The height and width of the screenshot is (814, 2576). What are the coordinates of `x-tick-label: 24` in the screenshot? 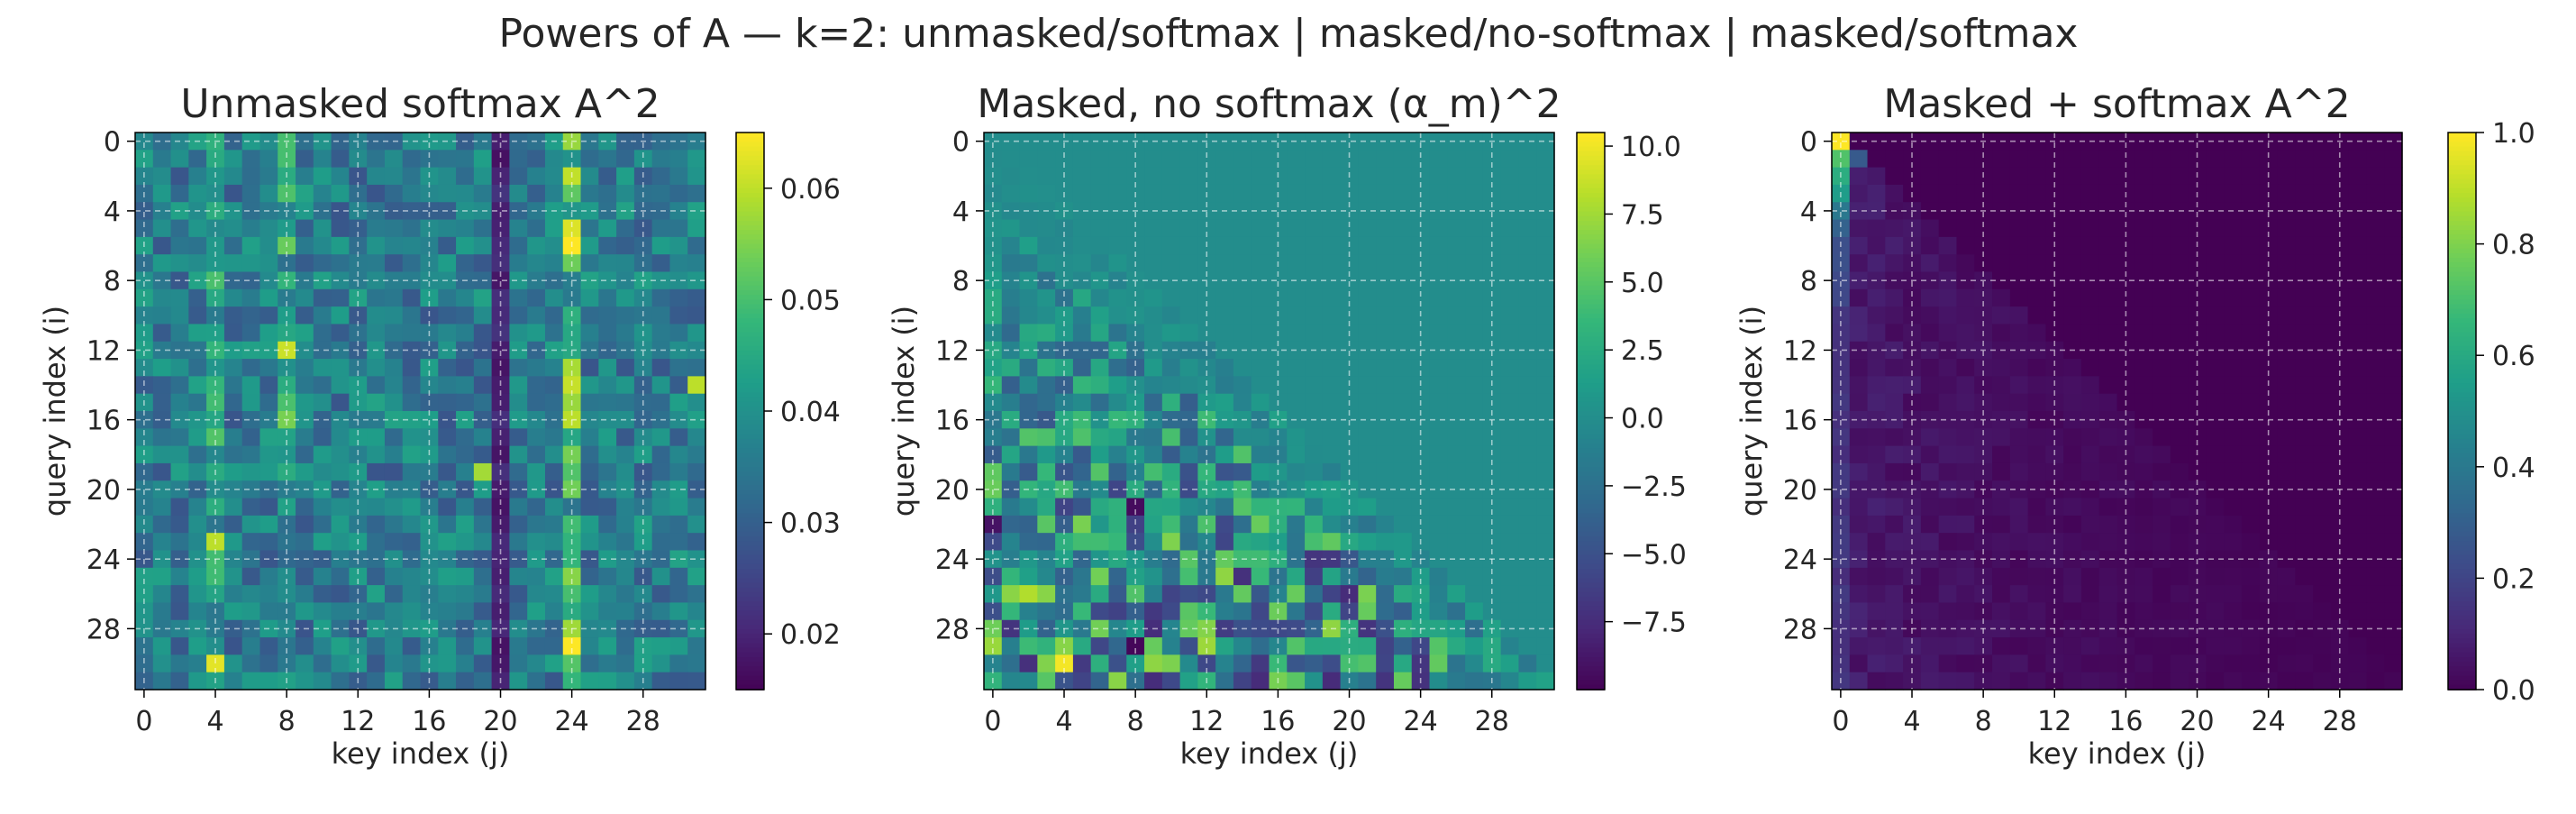 It's located at (2269, 721).